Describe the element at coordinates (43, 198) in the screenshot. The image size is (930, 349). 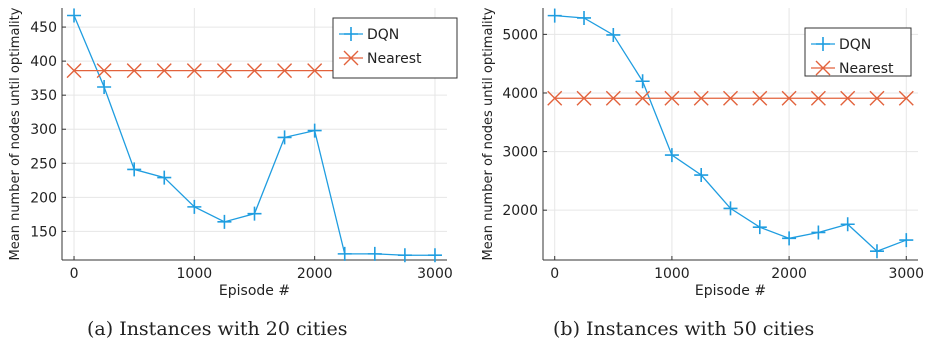
I see `y-tick-label: 200` at that location.